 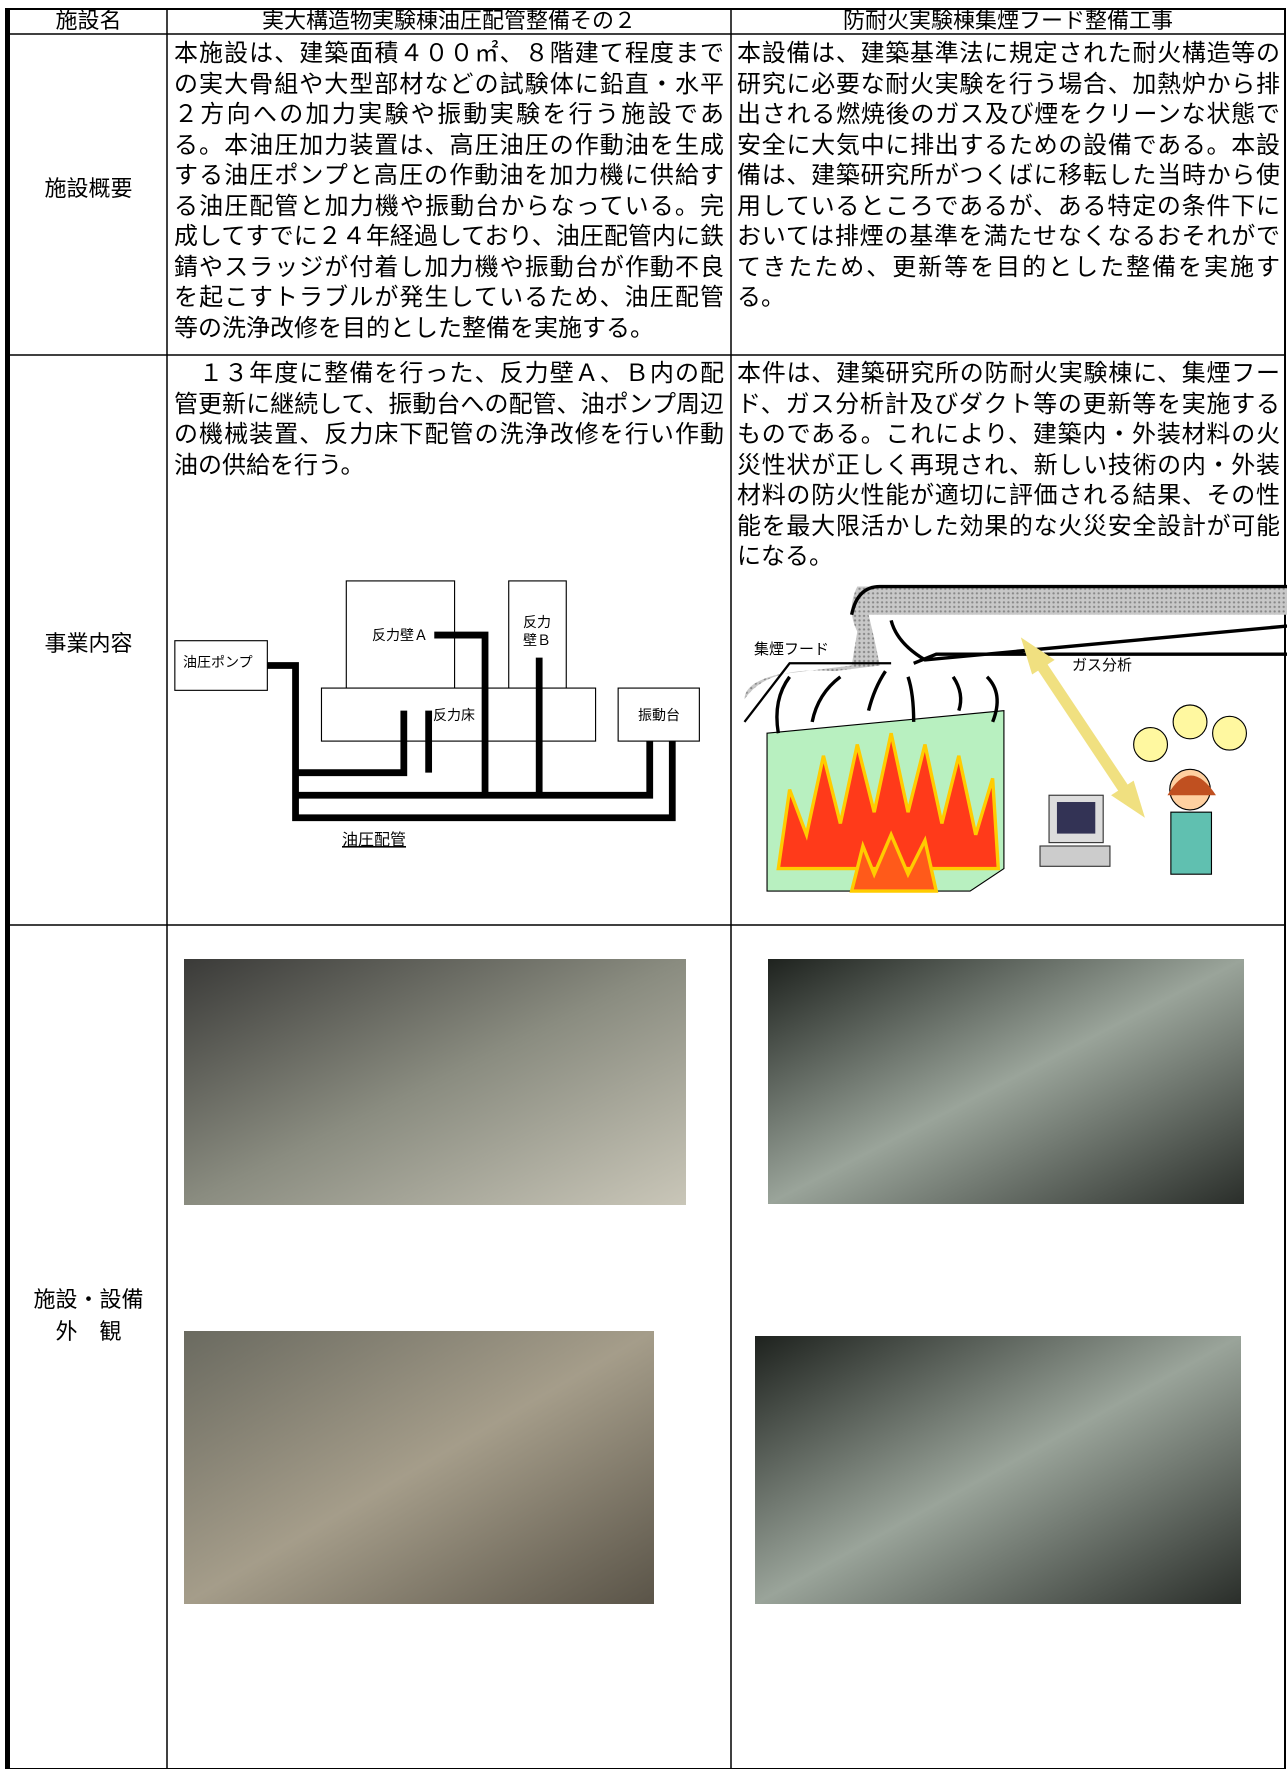 What do you see at coordinates (454, 716) in the screenshot?
I see `floor-label: 反力床` at bounding box center [454, 716].